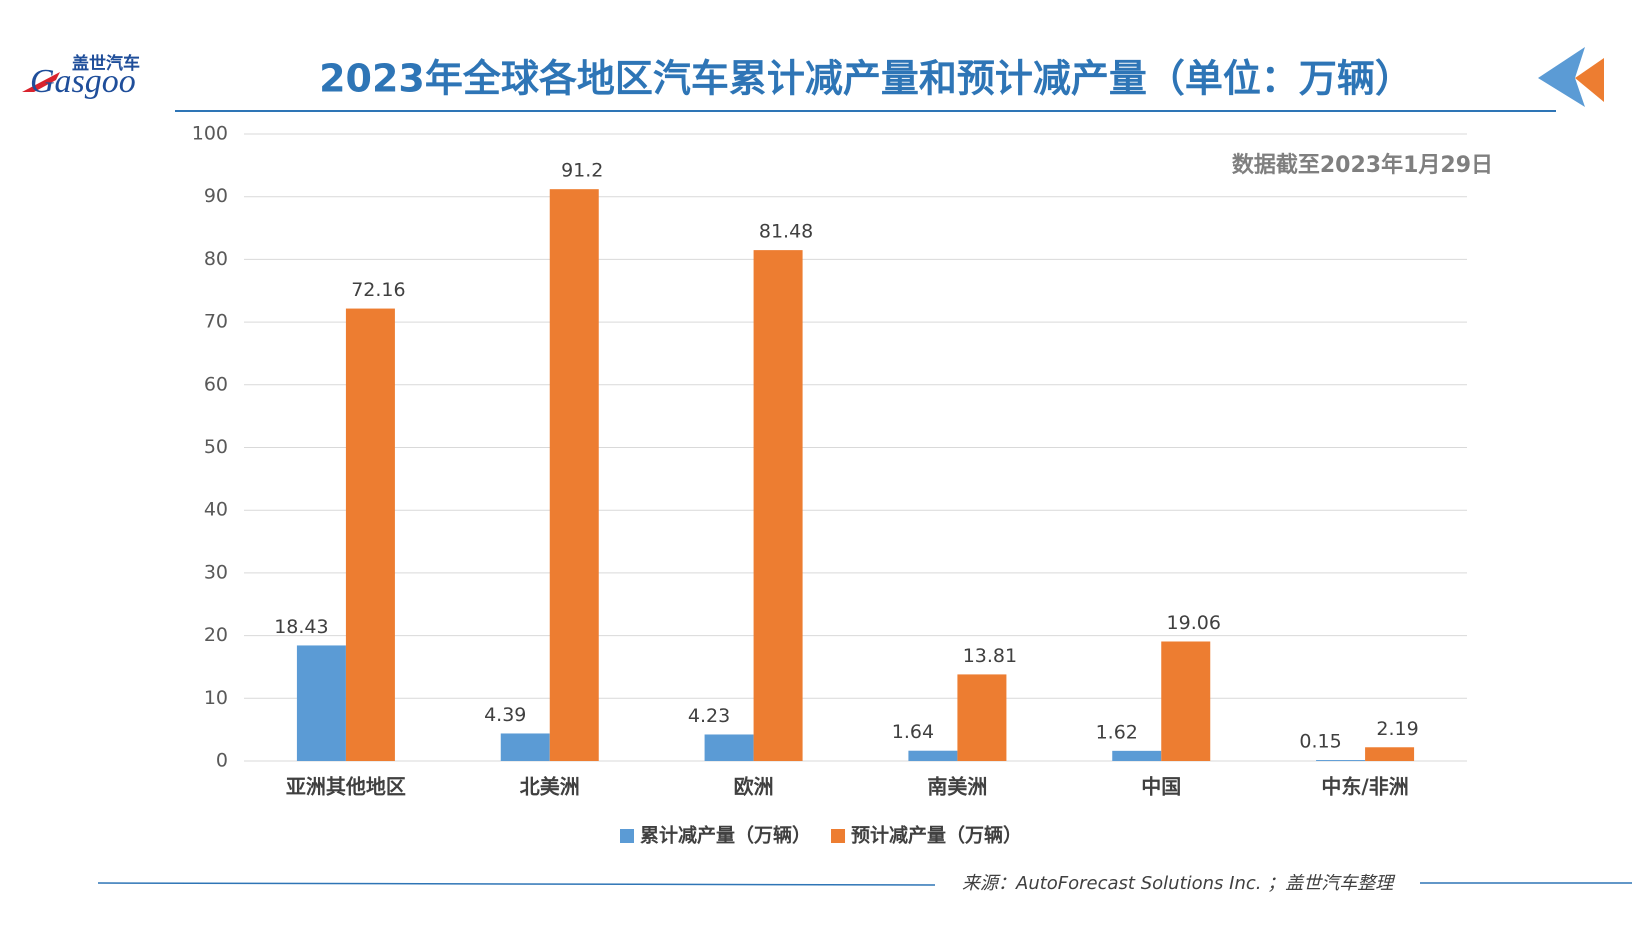 The image size is (1640, 928). What do you see at coordinates (957, 787) in the screenshot?
I see `x-tick-label: 南美洲` at bounding box center [957, 787].